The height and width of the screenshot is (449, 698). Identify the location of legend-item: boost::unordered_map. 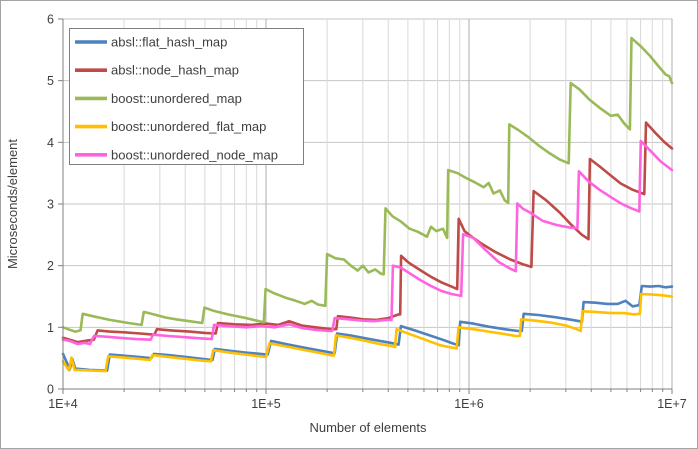
(158, 98).